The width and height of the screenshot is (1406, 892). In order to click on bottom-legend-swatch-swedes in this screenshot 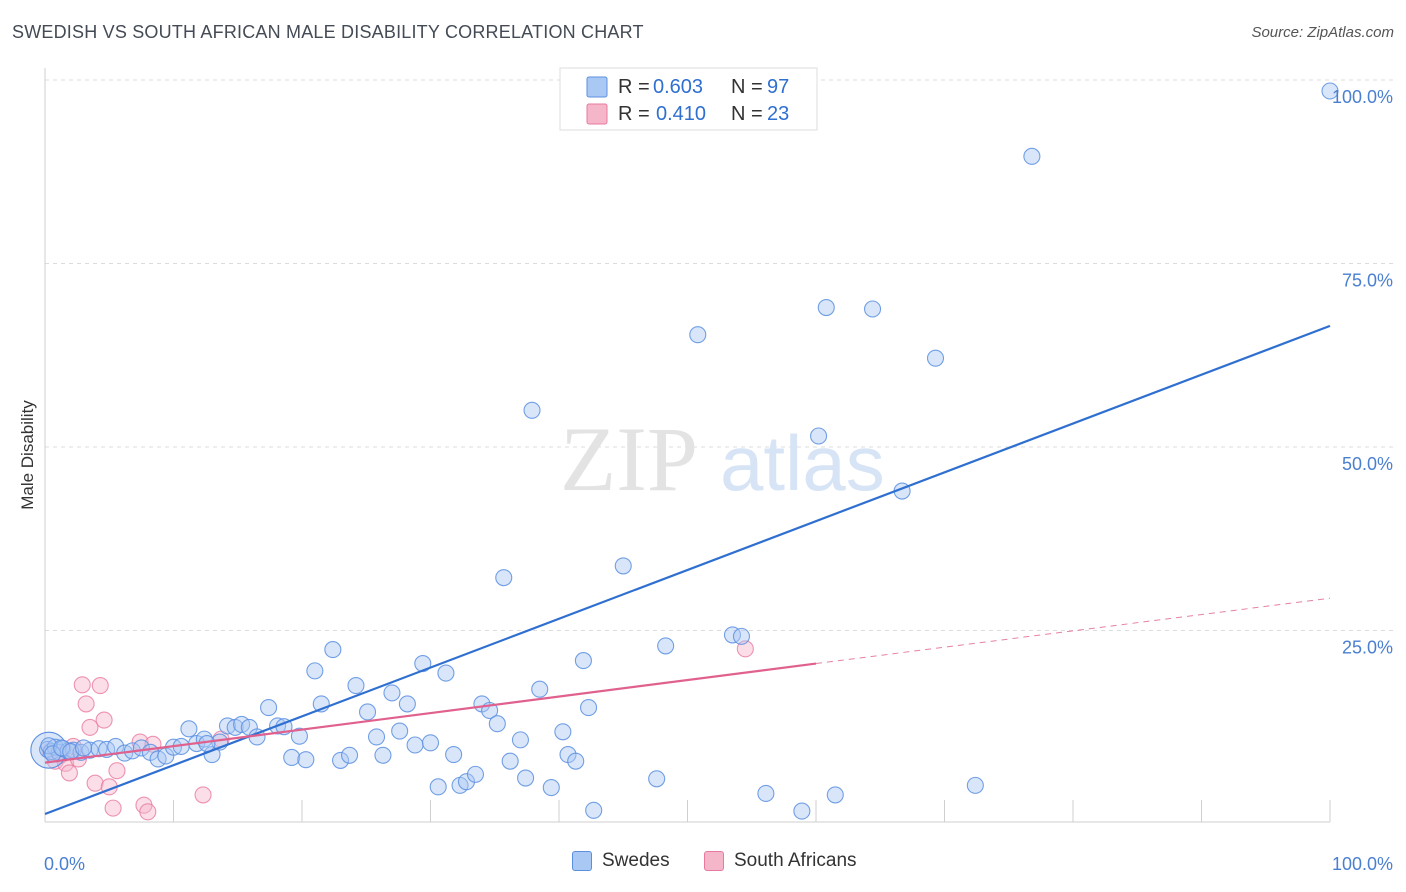, I will do `click(582, 861)`.